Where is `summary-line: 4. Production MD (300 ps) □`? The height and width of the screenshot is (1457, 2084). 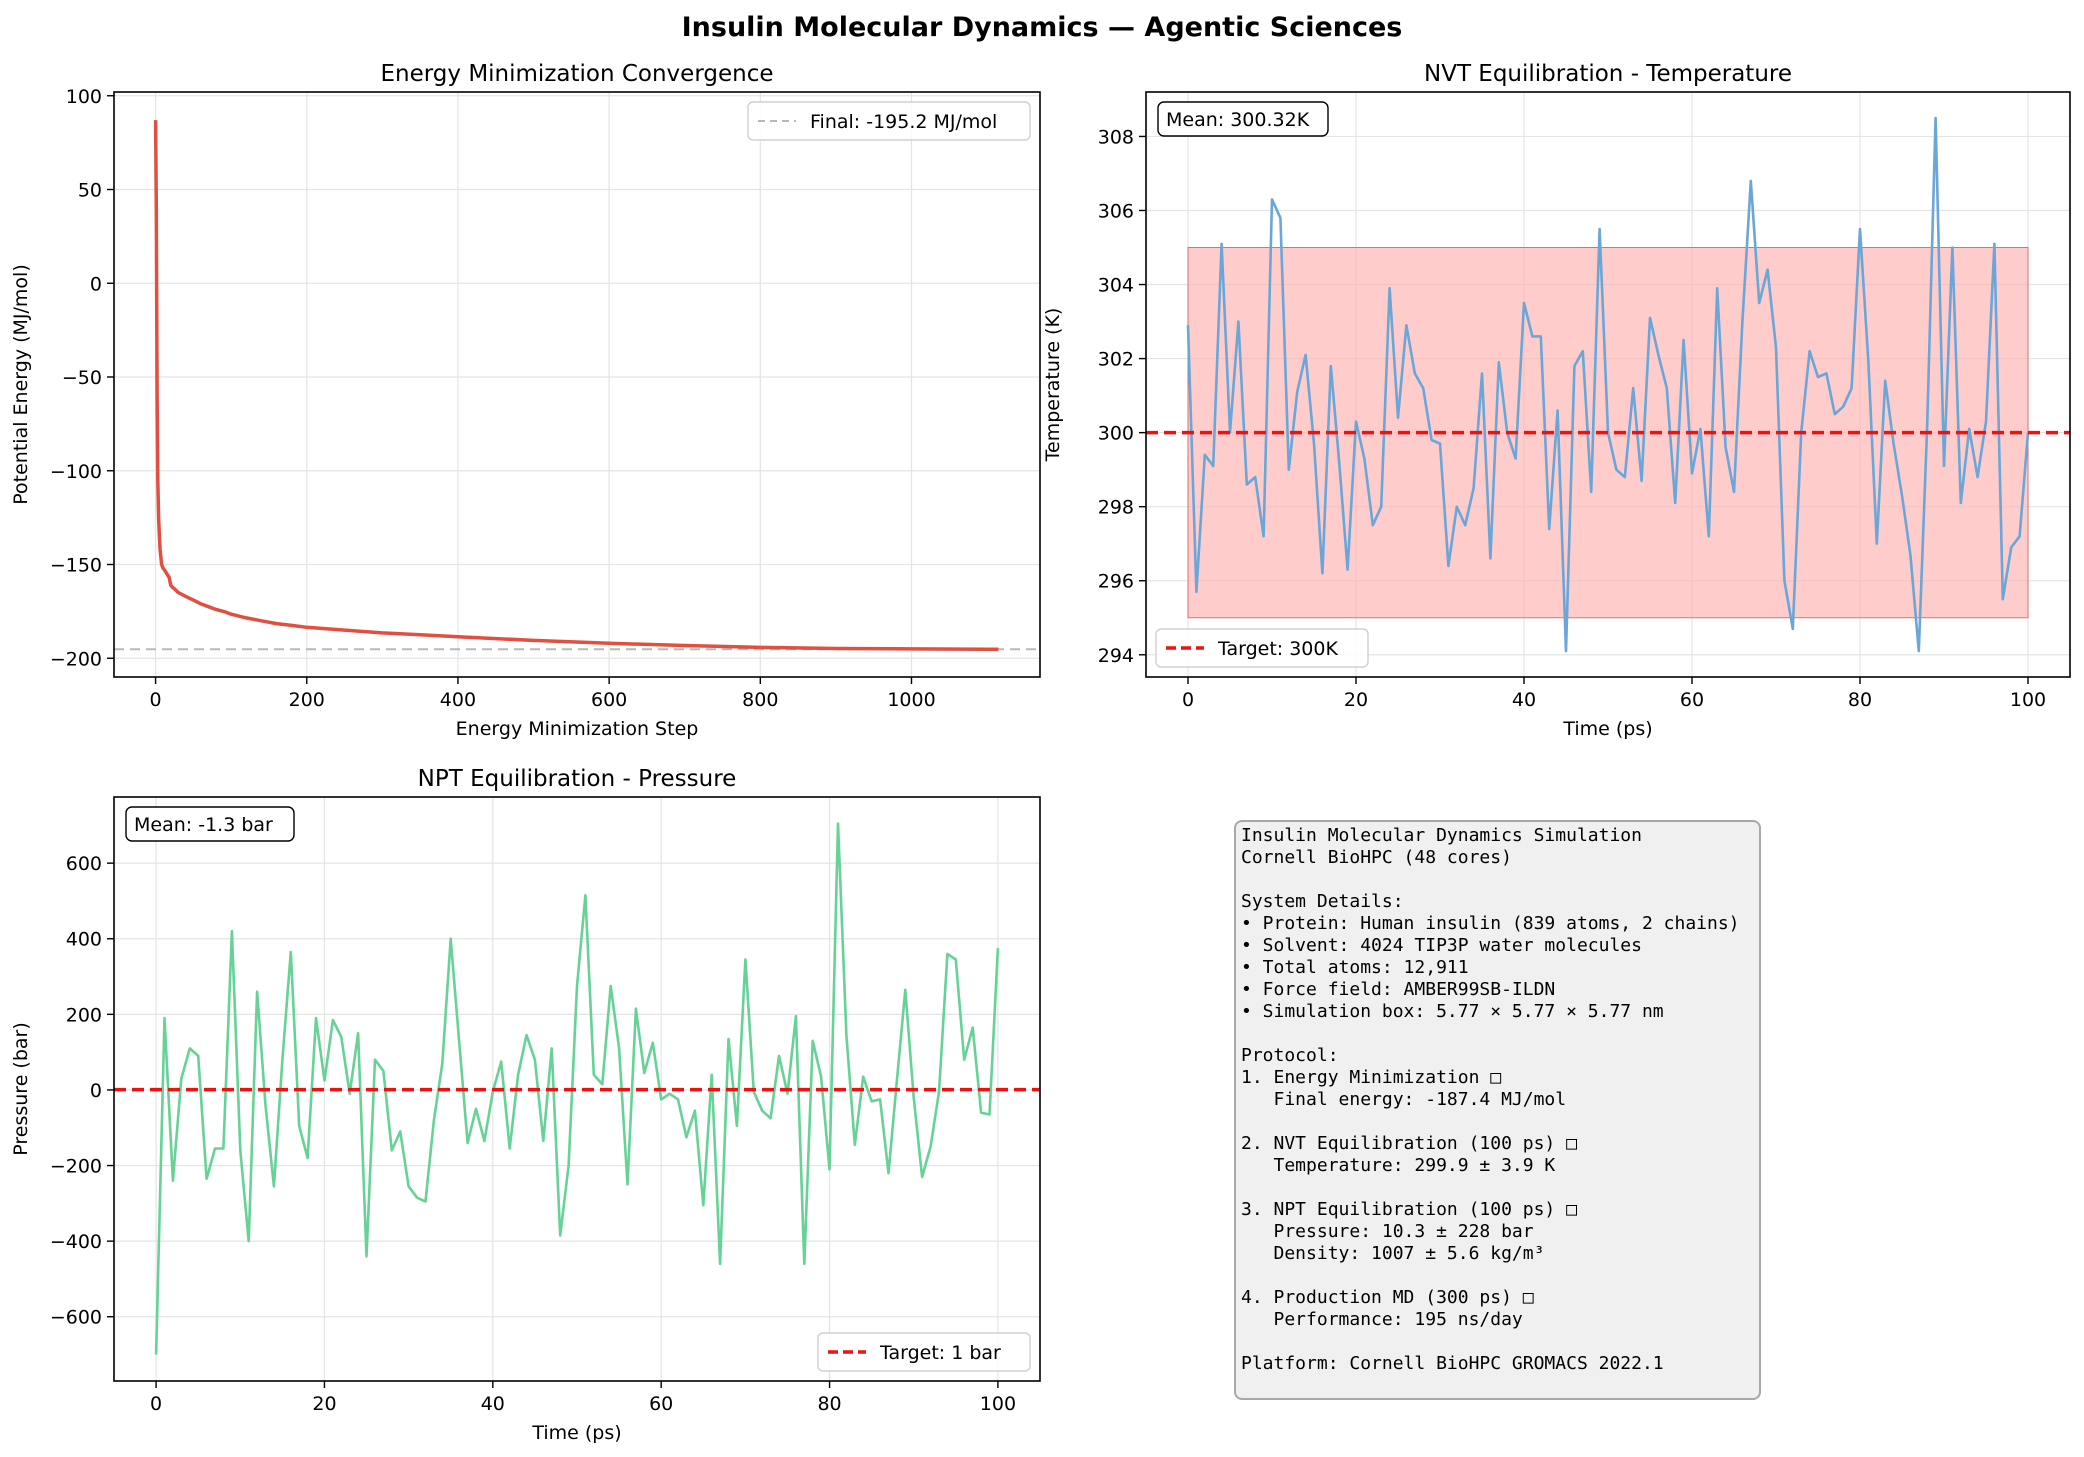 summary-line: 4. Production MD (300 ps) □ is located at coordinates (1387, 1297).